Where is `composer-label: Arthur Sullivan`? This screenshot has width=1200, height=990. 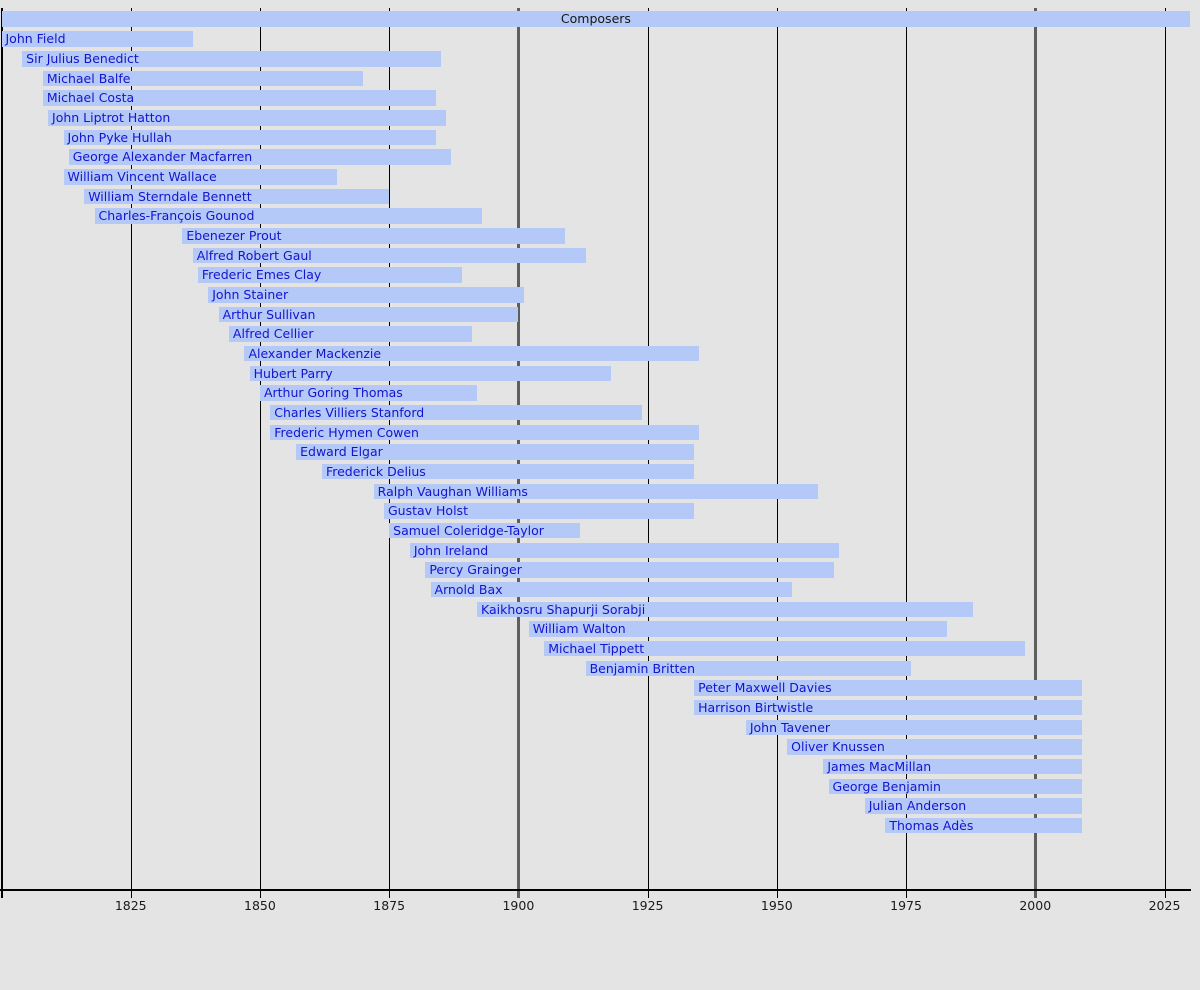 composer-label: Arthur Sullivan is located at coordinates (269, 314).